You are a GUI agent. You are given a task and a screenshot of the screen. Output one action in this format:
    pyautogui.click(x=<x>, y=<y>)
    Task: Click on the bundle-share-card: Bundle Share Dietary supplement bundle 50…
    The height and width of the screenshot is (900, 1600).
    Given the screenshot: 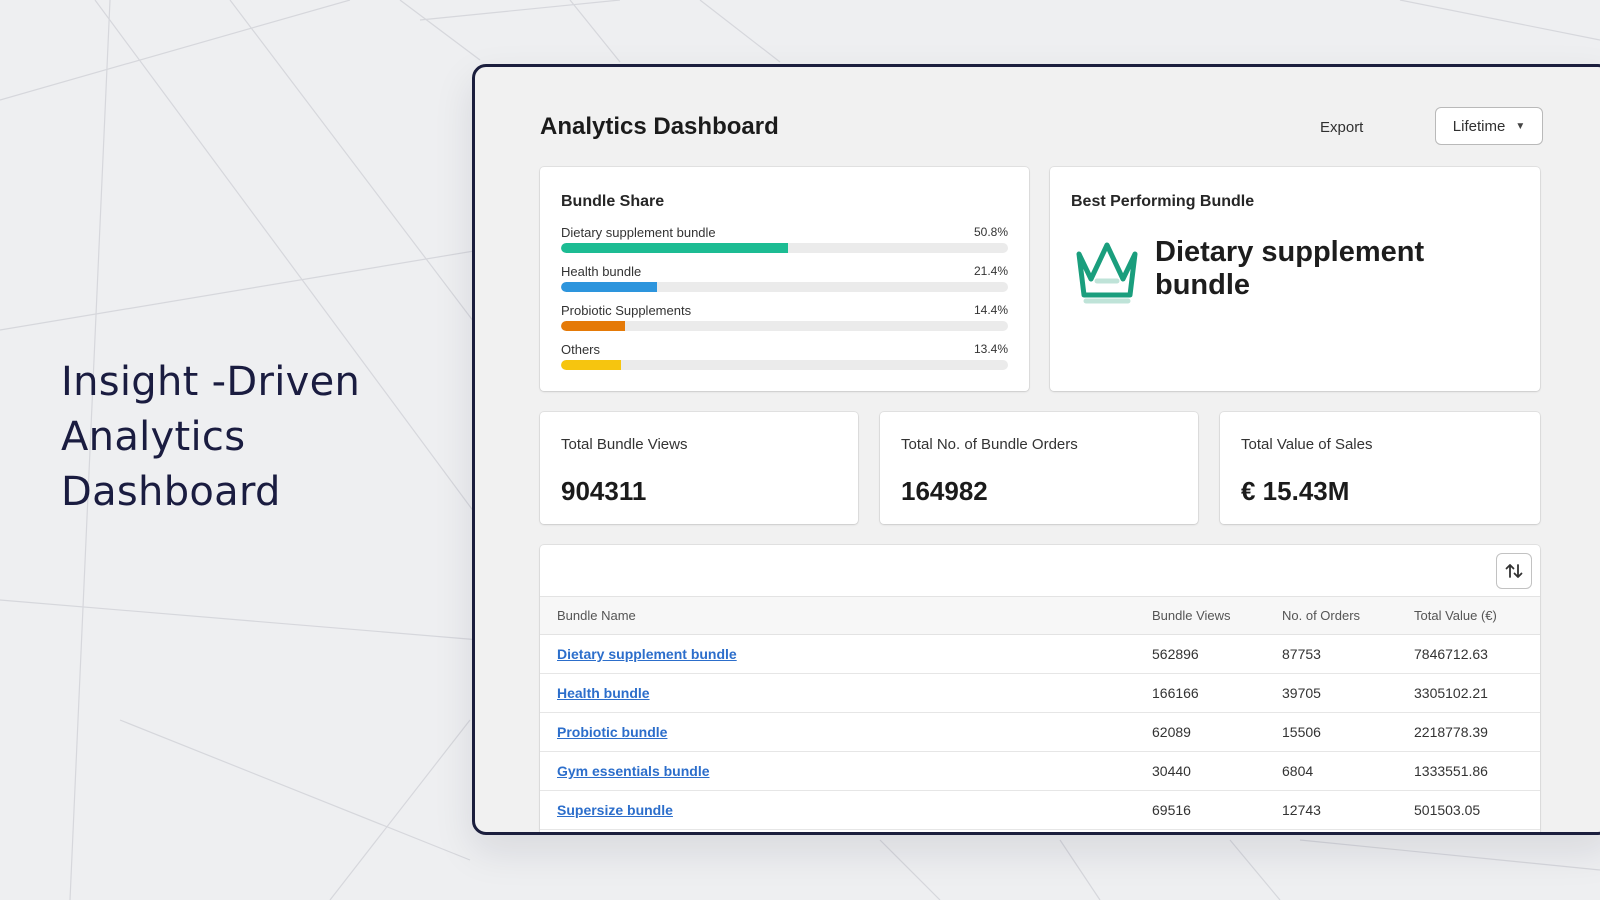 What is the action you would take?
    pyautogui.click(x=784, y=279)
    